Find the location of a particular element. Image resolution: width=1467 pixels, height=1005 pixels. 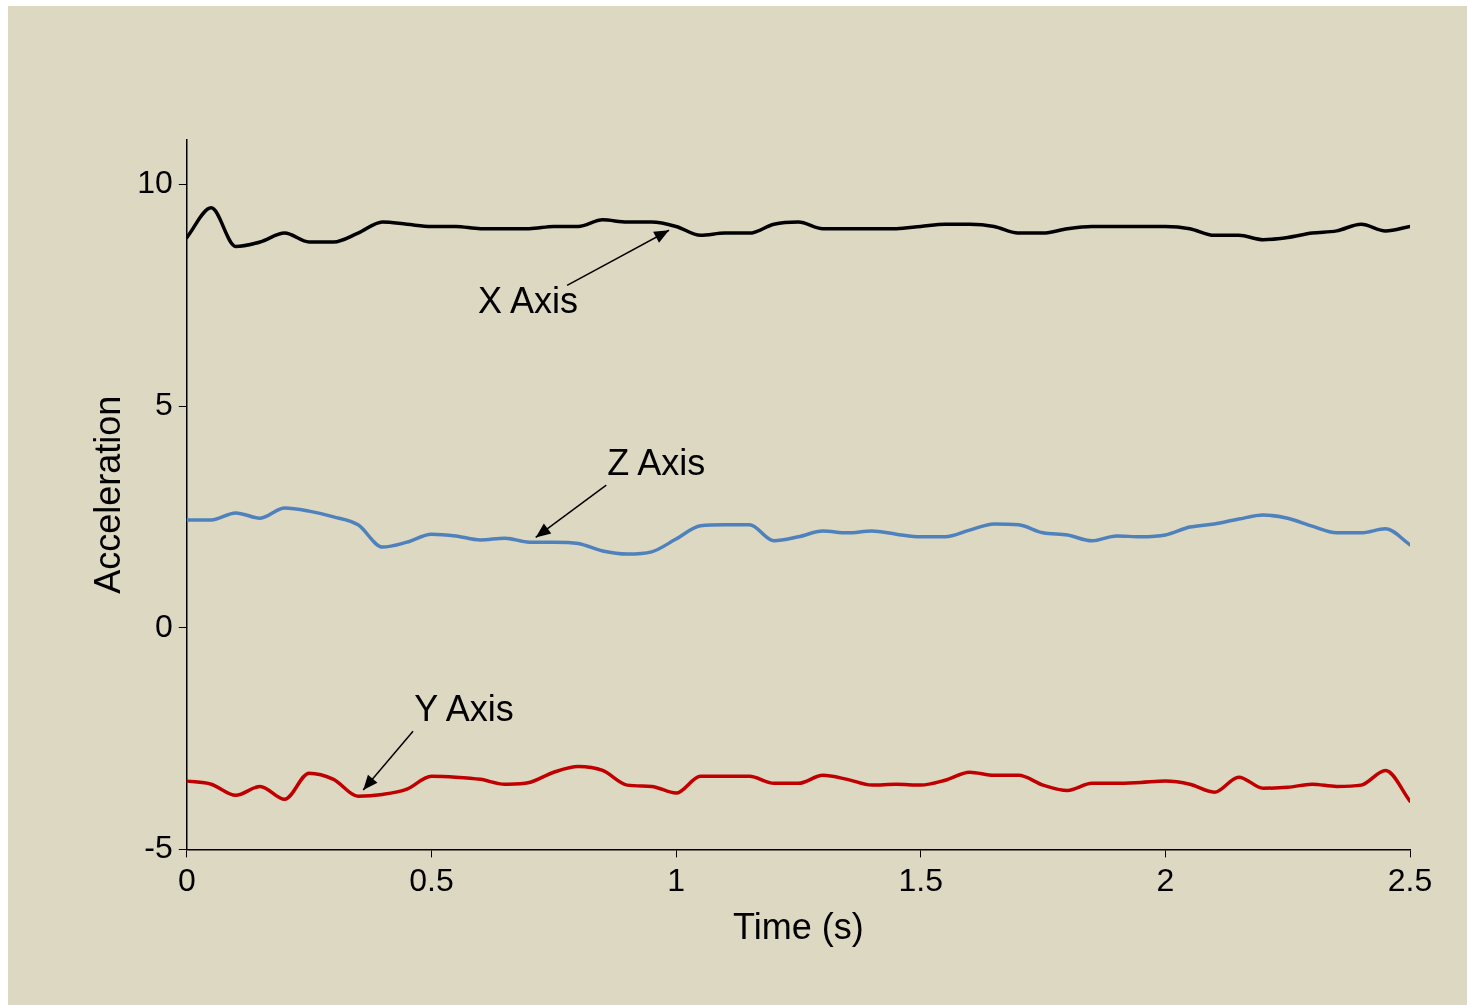

x-tick-label: 2.5 is located at coordinates (1410, 880).